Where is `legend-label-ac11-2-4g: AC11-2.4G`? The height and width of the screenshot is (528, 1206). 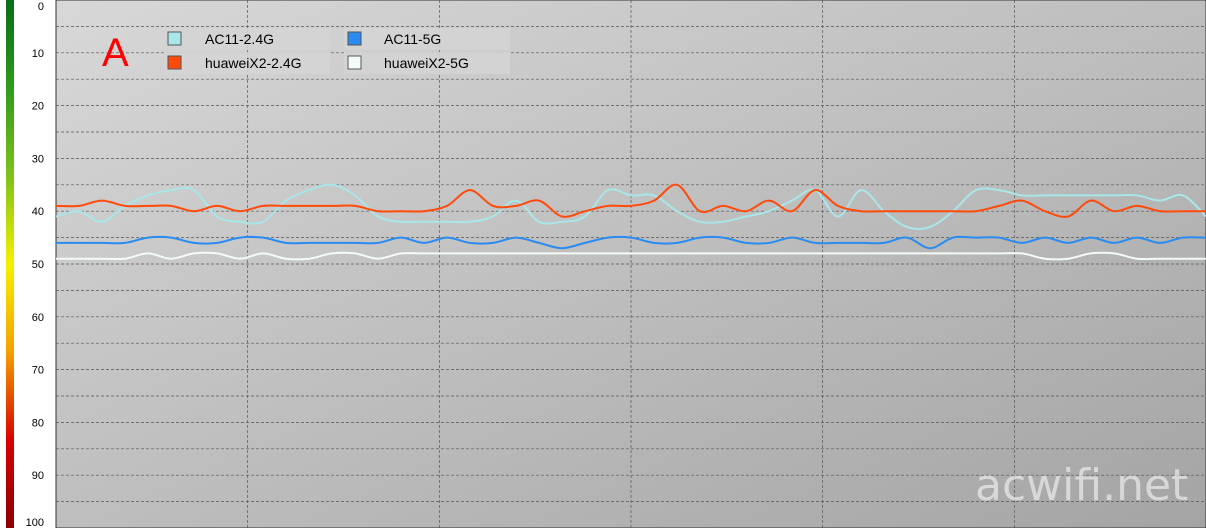
legend-label-ac11-2-4g: AC11-2.4G is located at coordinates (239, 39).